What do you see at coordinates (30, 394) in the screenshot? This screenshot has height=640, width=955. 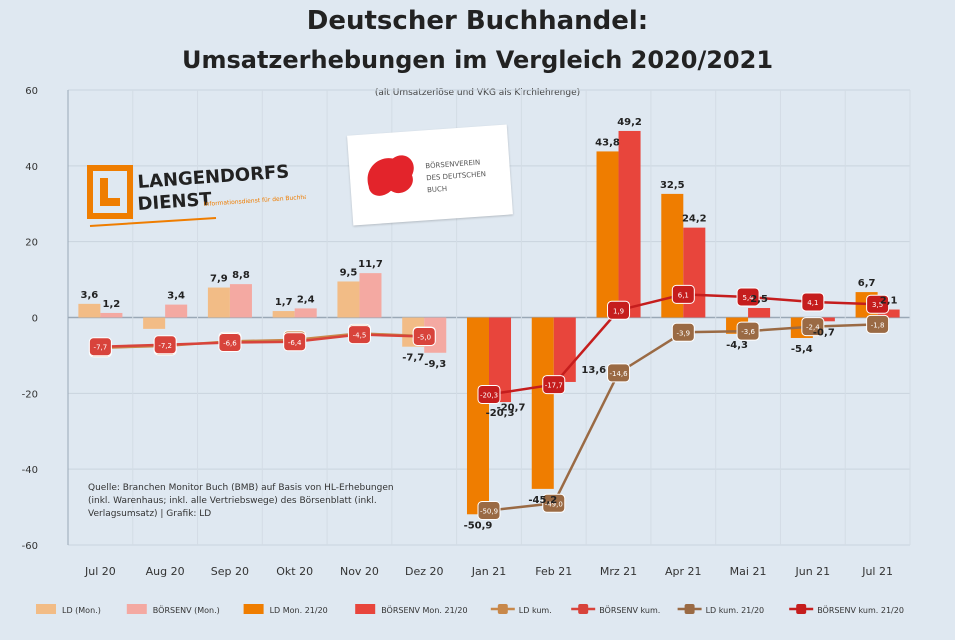 I see `y-tick-label: -20` at bounding box center [30, 394].